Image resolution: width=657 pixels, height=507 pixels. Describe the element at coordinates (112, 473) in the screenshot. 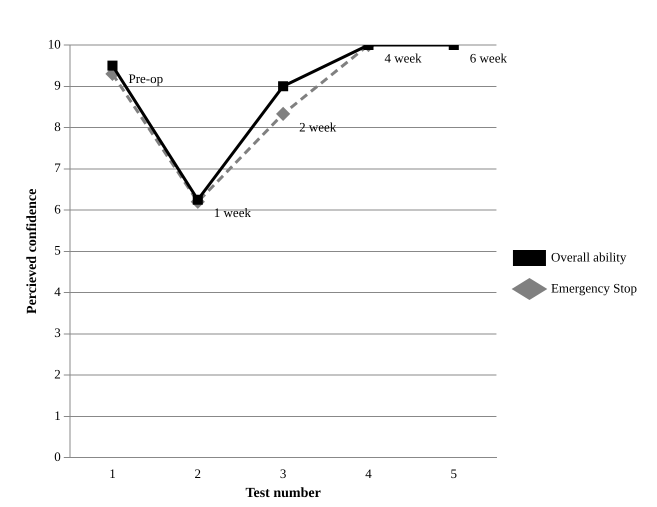

I see `x-tick-label: 1` at that location.